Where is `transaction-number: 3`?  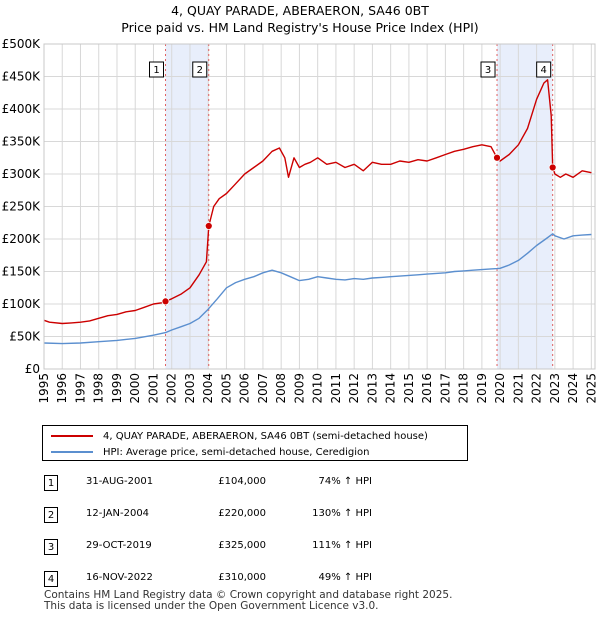
transaction-number: 3 is located at coordinates (51, 547).